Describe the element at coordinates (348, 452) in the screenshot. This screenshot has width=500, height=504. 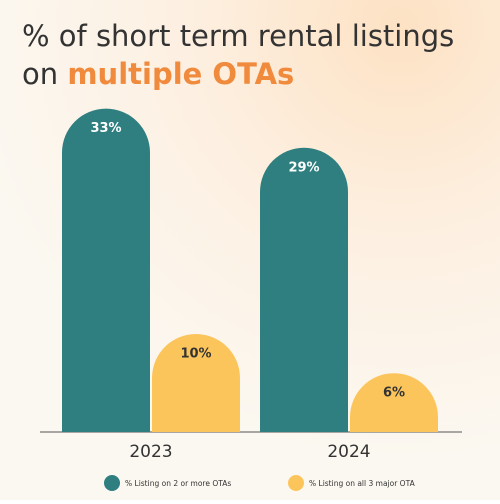
I see `x-tick-label: 2024` at that location.